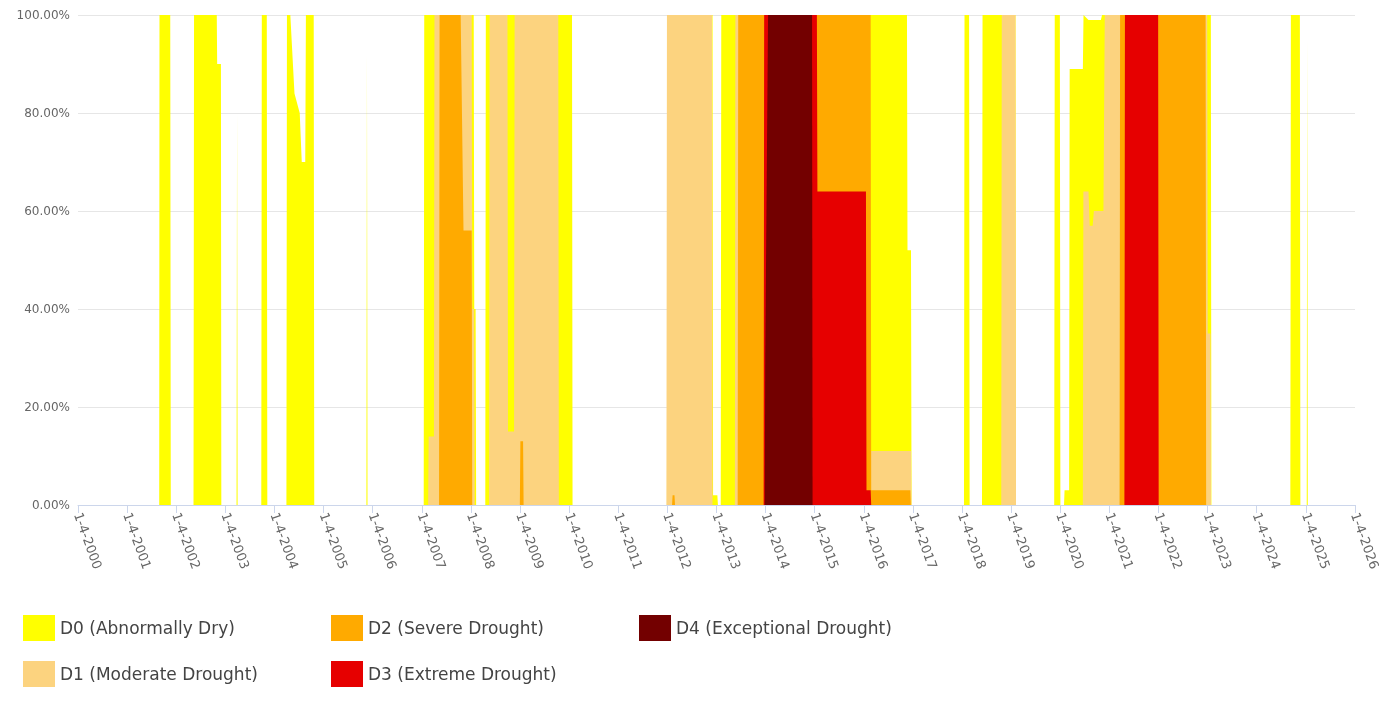 The height and width of the screenshot is (701, 1393). Describe the element at coordinates (43, 15) in the screenshot. I see `y-tick-label: 100.00%` at that location.